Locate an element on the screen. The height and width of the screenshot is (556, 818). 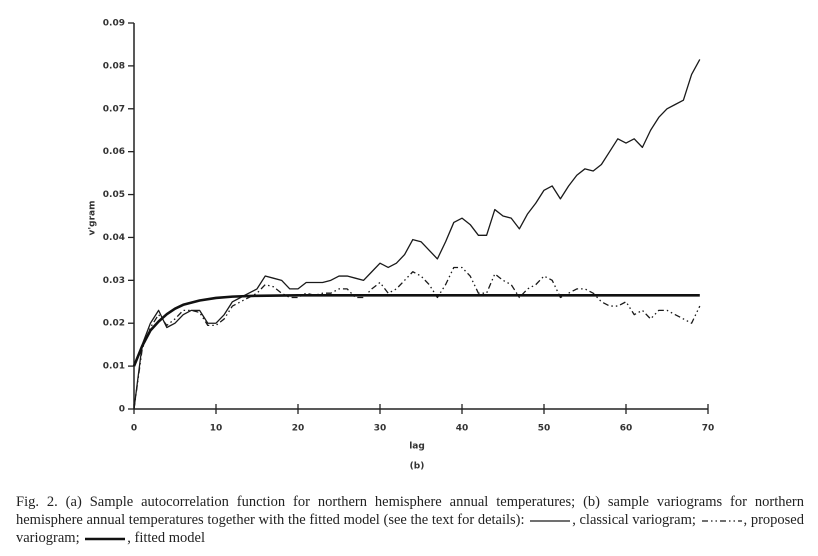
caption-text: , proposed variogram; is located at coordinates (410, 529).